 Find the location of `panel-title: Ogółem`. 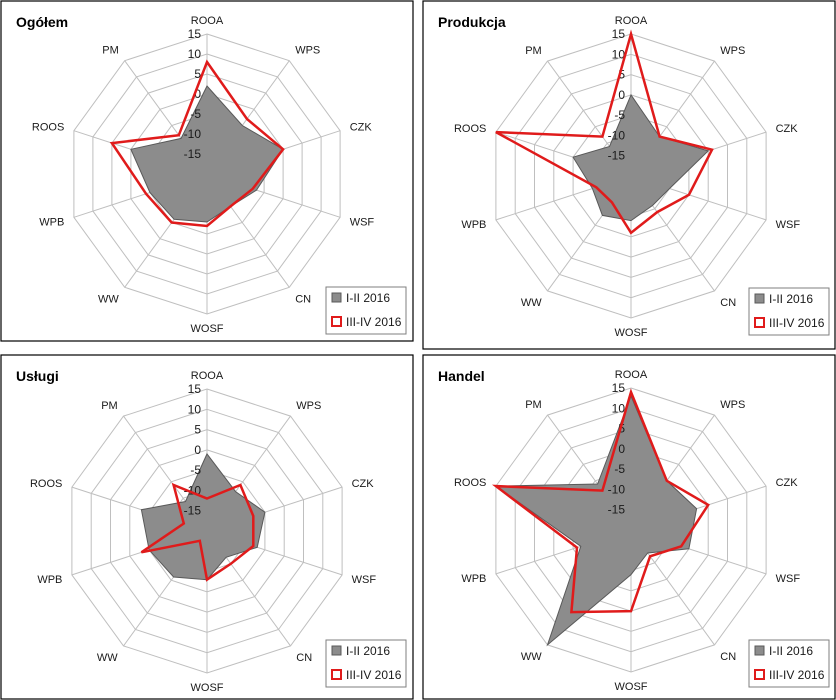

panel-title: Ogółem is located at coordinates (42, 22).